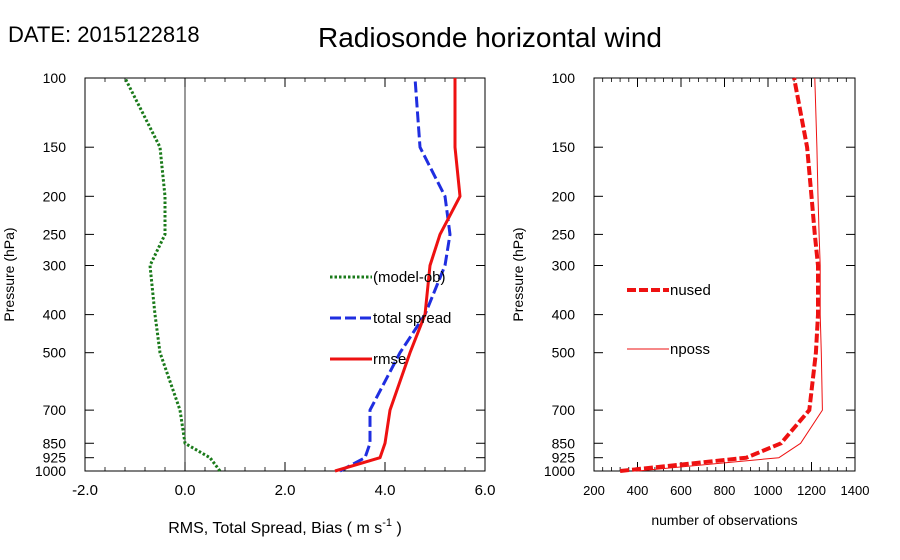 This screenshot has height=560, width=900. Describe the element at coordinates (485, 490) in the screenshot. I see `x-tick-label: 6.0` at that location.